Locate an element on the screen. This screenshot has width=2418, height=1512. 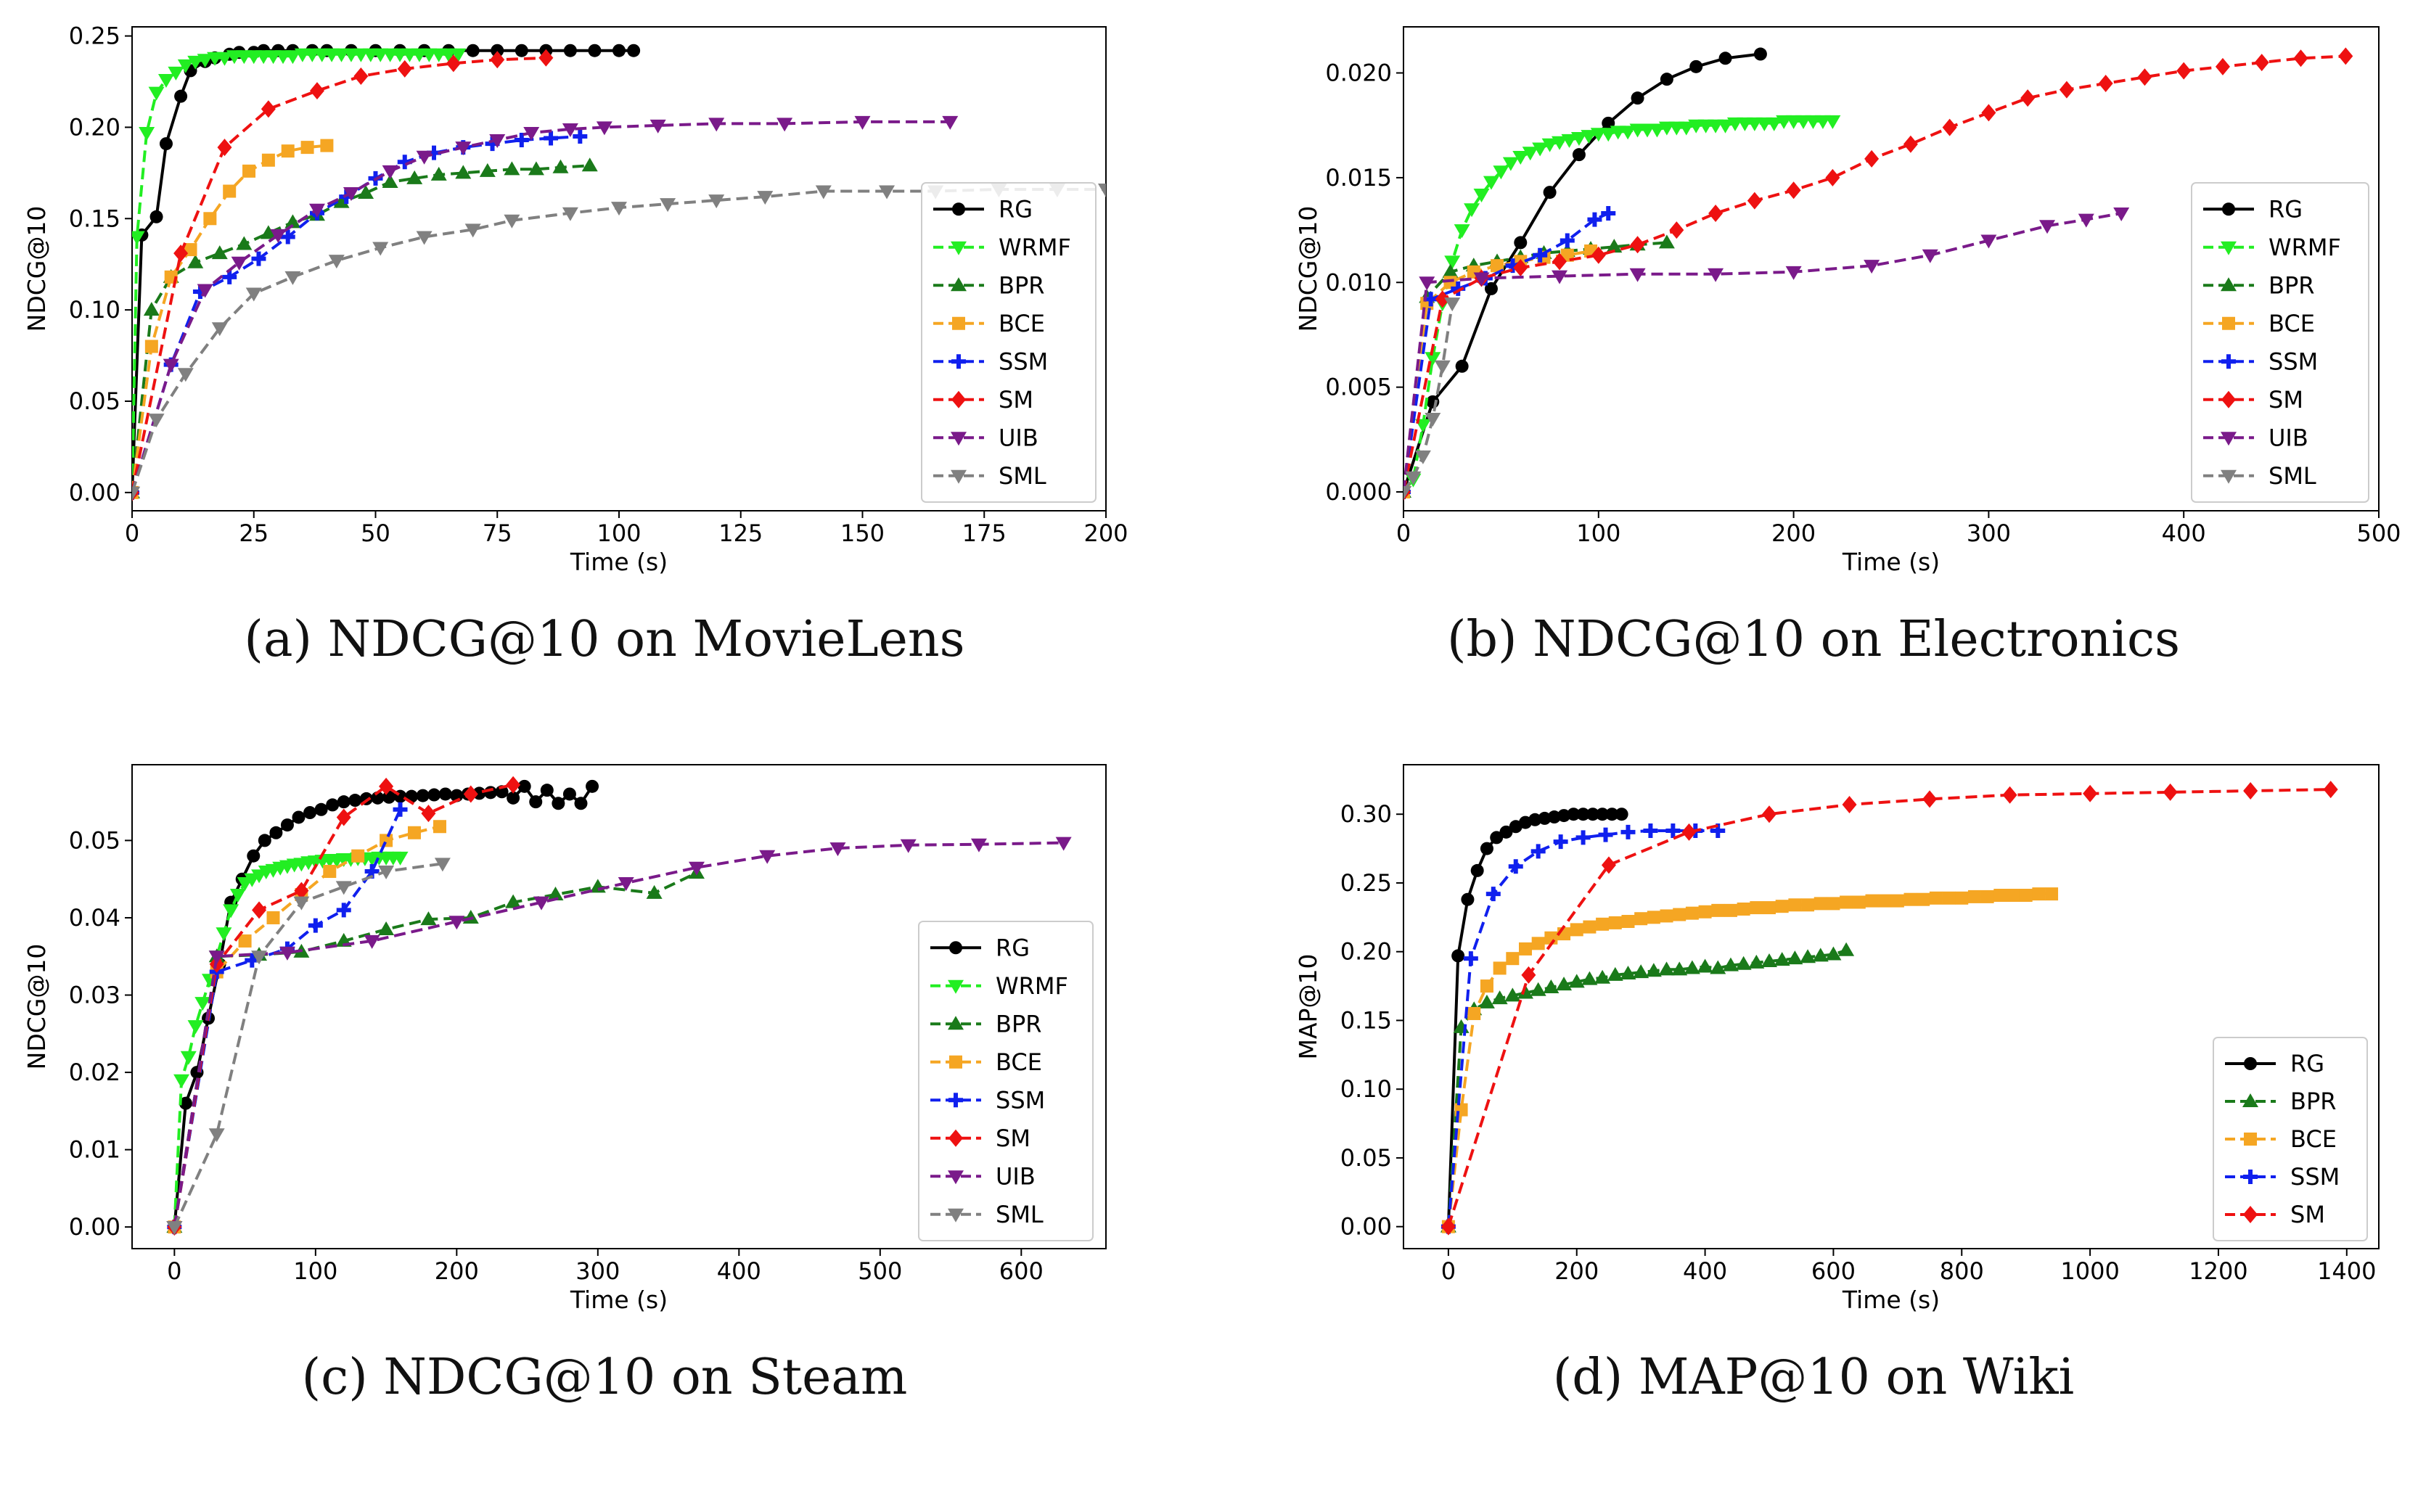
series-group is located at coordinates (1889, 1009).